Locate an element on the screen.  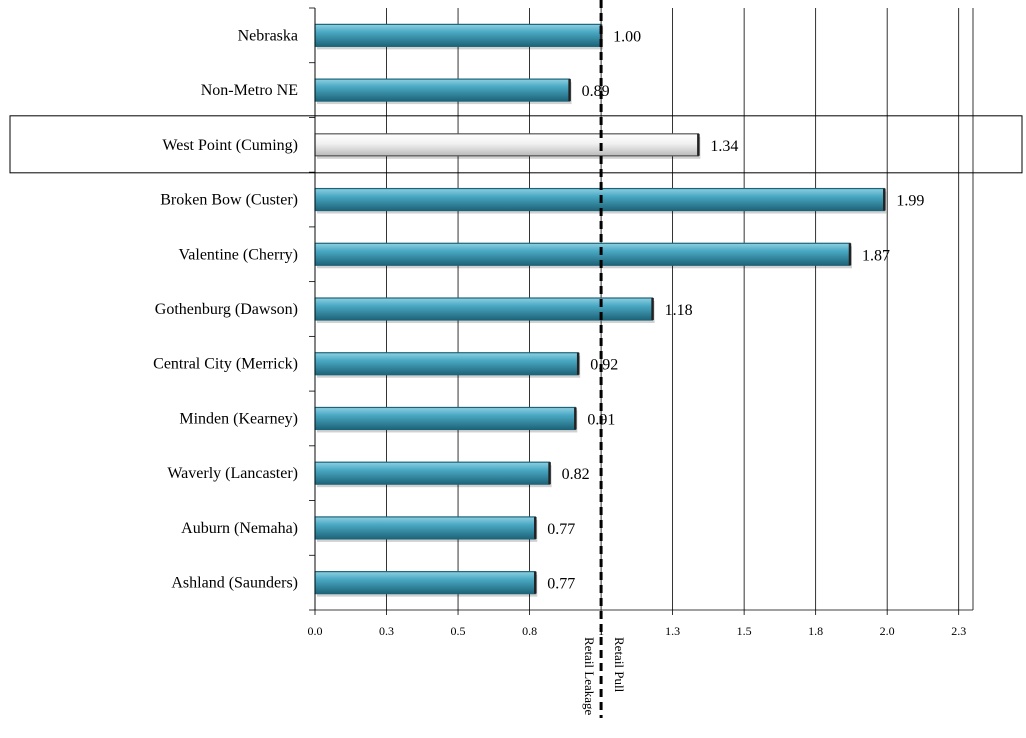
category-label: Ashland (Saunders) is located at coordinates (234, 583).